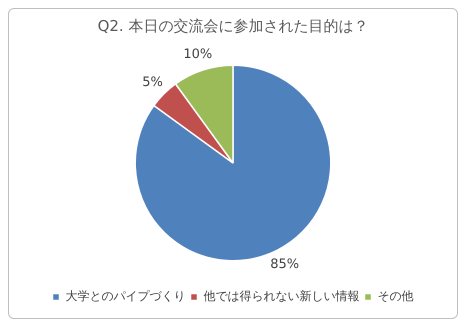  Describe the element at coordinates (396, 296) in the screenshot. I see `legend-label: その他` at that location.